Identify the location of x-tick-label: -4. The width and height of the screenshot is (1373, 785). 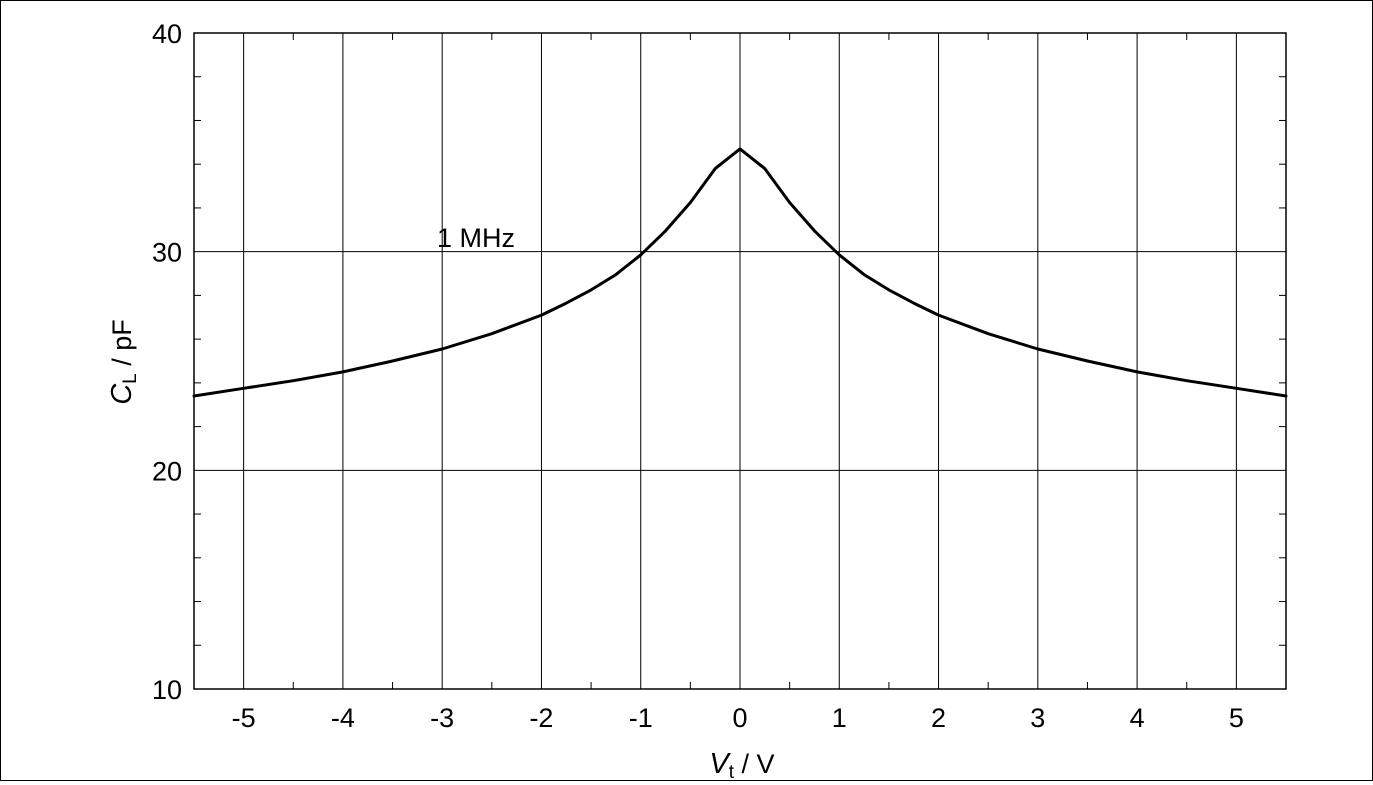
(343, 718).